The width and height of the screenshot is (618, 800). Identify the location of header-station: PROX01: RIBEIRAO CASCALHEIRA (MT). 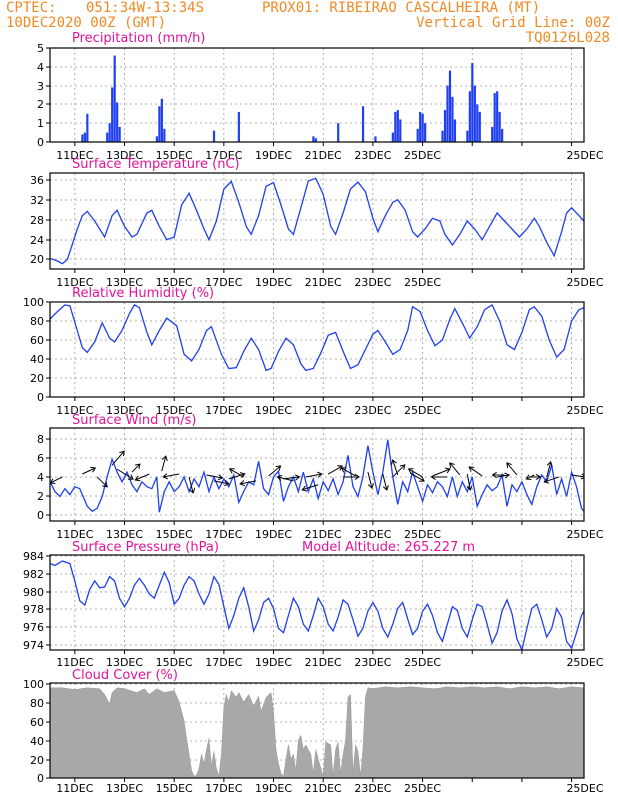
(401, 8).